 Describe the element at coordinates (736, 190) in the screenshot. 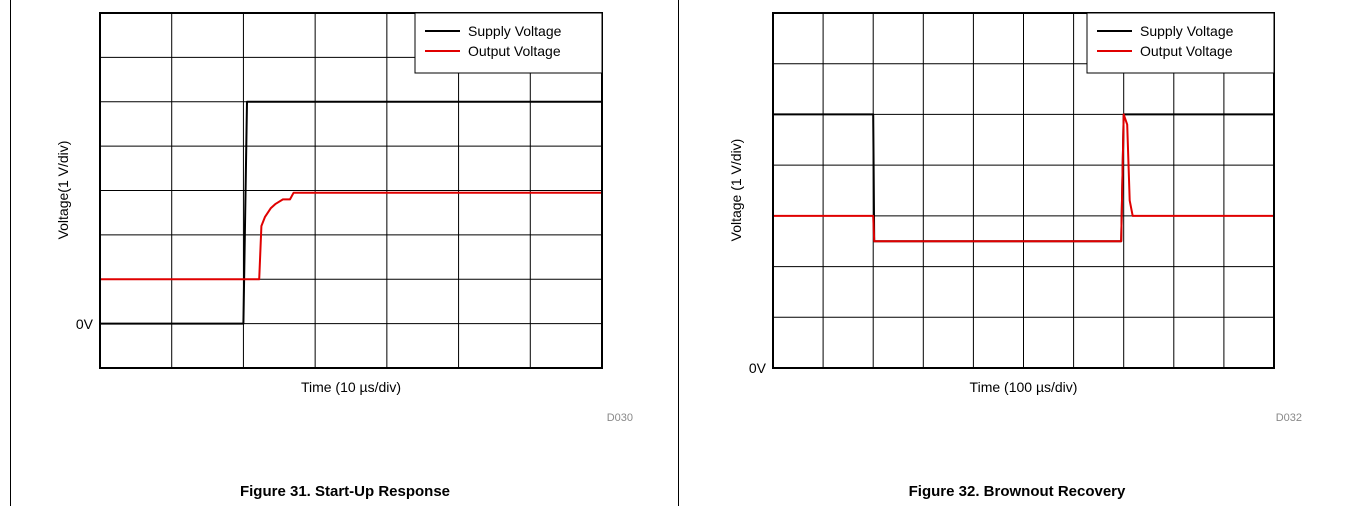

I see `y-axis-label: Voltage (1 V/div)` at that location.